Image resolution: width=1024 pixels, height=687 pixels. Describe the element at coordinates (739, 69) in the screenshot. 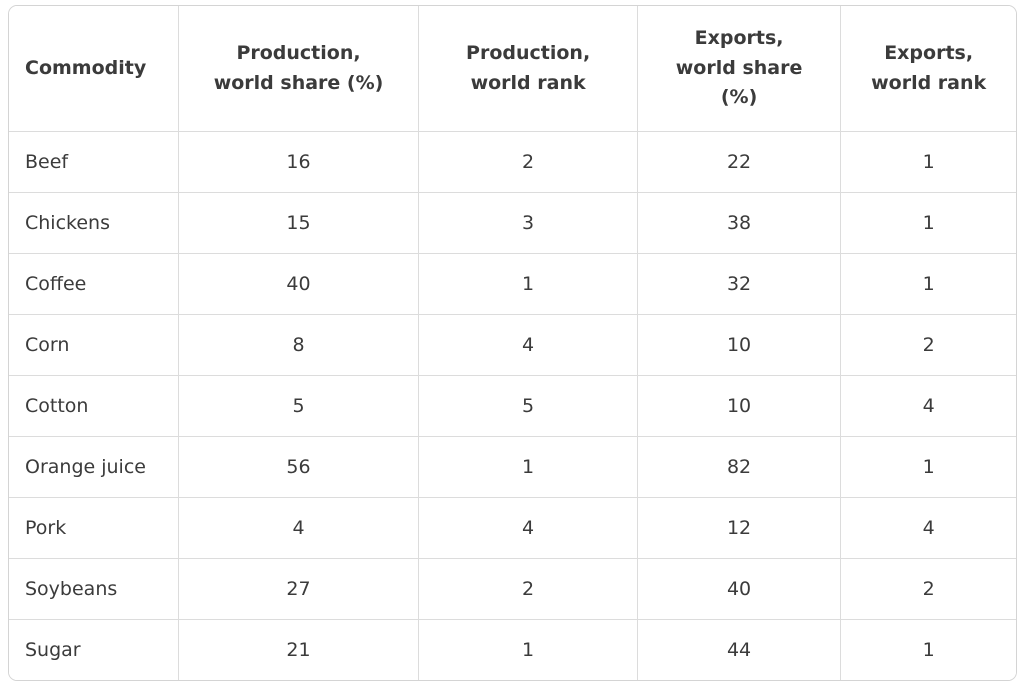

I see `column-header-exports: Exports, world share (%)` at that location.